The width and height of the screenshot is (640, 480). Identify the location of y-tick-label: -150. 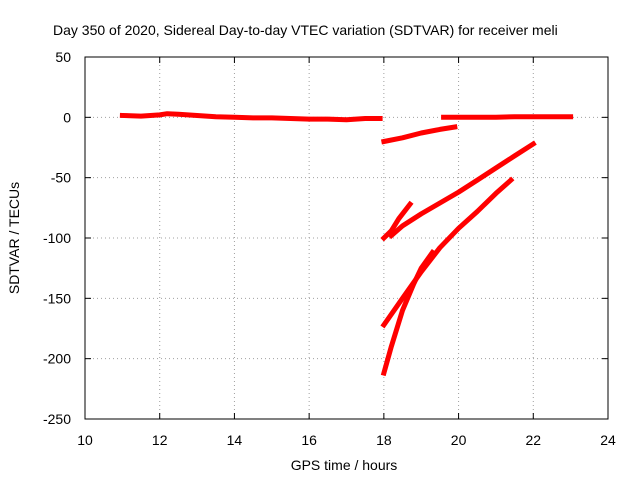
(57, 298).